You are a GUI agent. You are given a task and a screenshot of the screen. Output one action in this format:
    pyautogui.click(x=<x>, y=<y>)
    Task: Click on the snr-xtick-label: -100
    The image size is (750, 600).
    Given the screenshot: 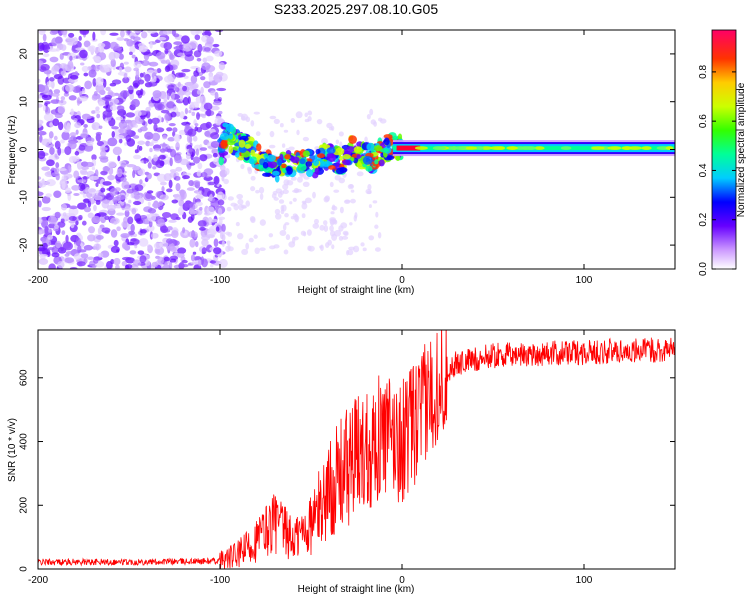 What is the action you would take?
    pyautogui.click(x=220, y=580)
    